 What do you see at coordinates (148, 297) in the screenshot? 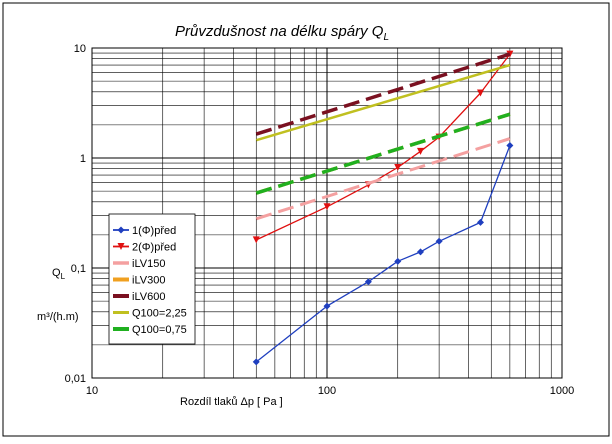
I see `legend-label: iLV600` at bounding box center [148, 297].